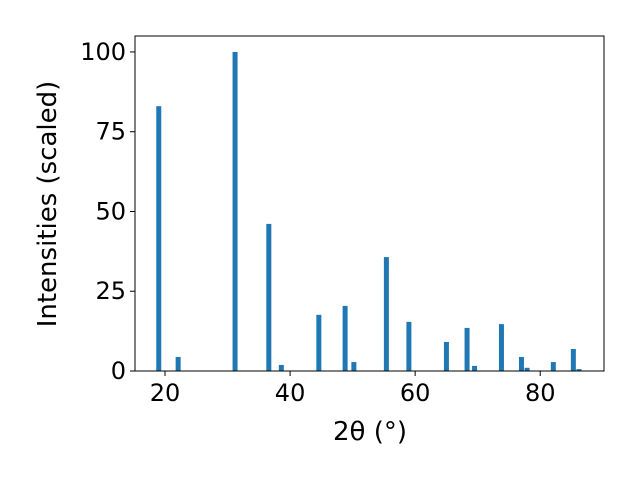 The width and height of the screenshot is (640, 480). Describe the element at coordinates (370, 432) in the screenshot. I see `x-axis-label: 2θ (°)` at that location.